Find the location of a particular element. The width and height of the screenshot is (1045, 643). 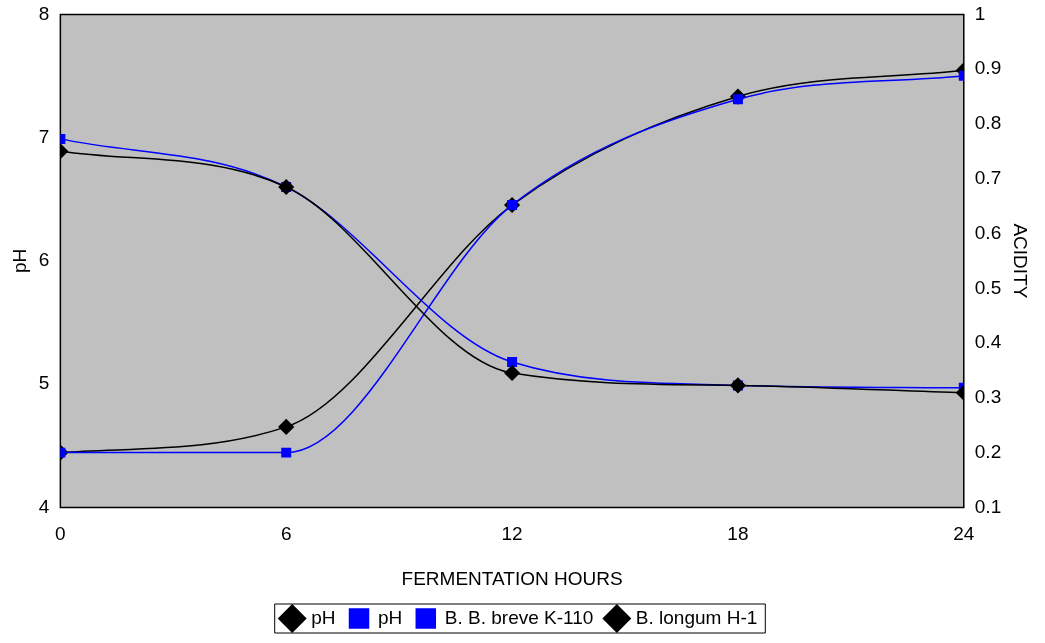

legend-label: B. longum H-1 is located at coordinates (696, 617).